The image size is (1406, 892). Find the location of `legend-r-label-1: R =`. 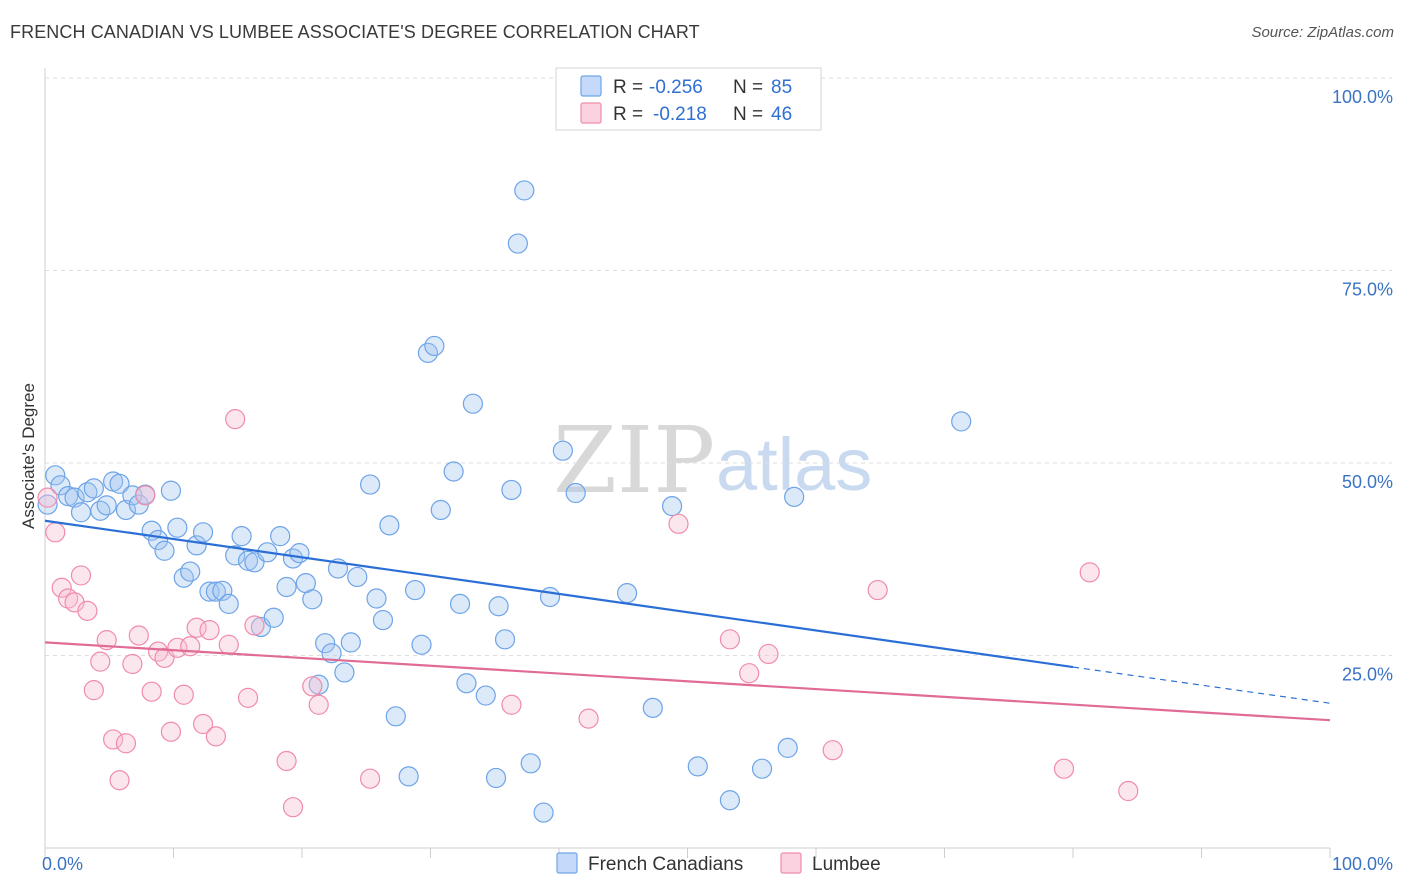

legend-r-label-1: R = is located at coordinates (628, 87).